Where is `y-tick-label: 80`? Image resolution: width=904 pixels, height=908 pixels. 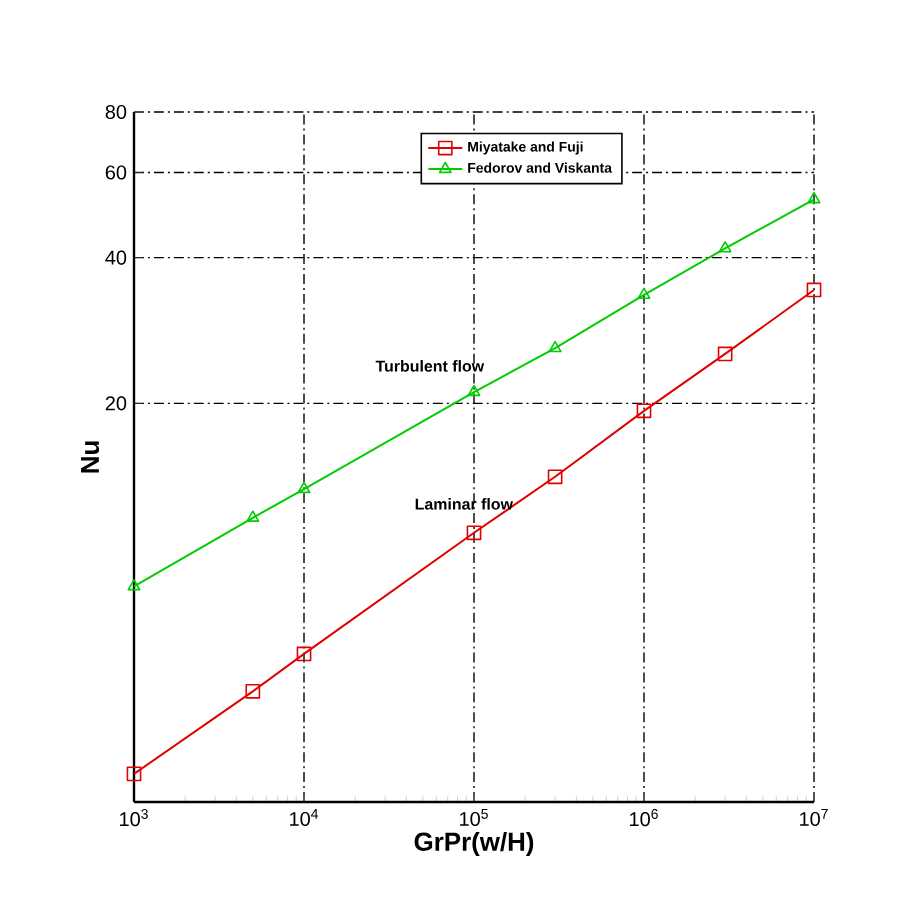 y-tick-label: 80 is located at coordinates (116, 112).